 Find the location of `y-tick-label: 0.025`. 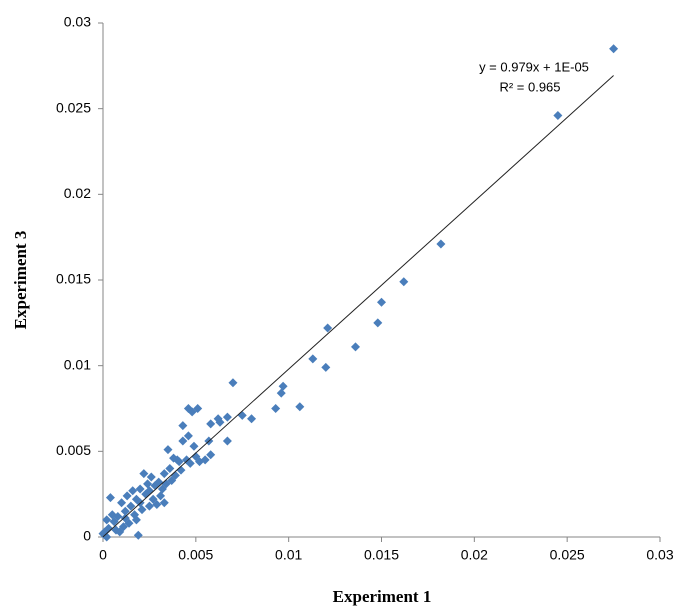

y-tick-label: 0.025 is located at coordinates (73, 107).